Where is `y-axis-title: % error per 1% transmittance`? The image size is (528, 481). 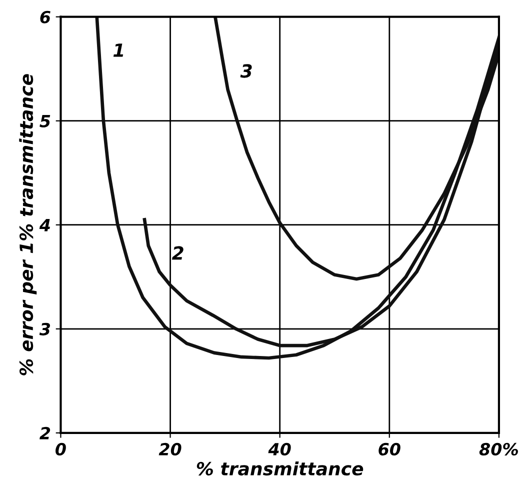 y-axis-title: % error per 1% transmittance is located at coordinates (28, 225).